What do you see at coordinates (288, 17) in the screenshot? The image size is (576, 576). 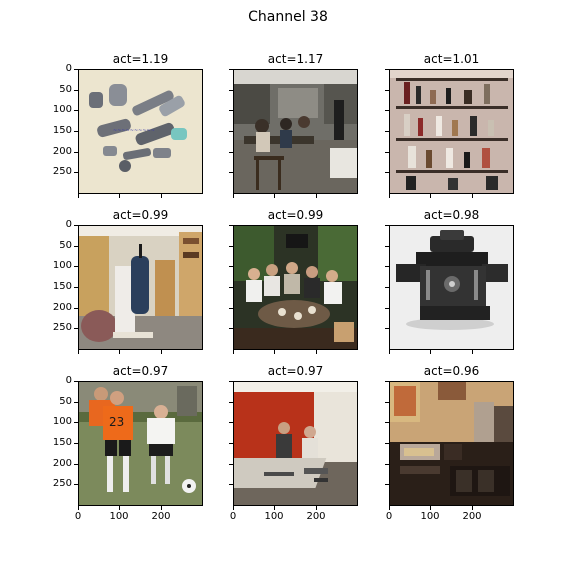 I see `figure-title: Channel 38` at bounding box center [288, 17].